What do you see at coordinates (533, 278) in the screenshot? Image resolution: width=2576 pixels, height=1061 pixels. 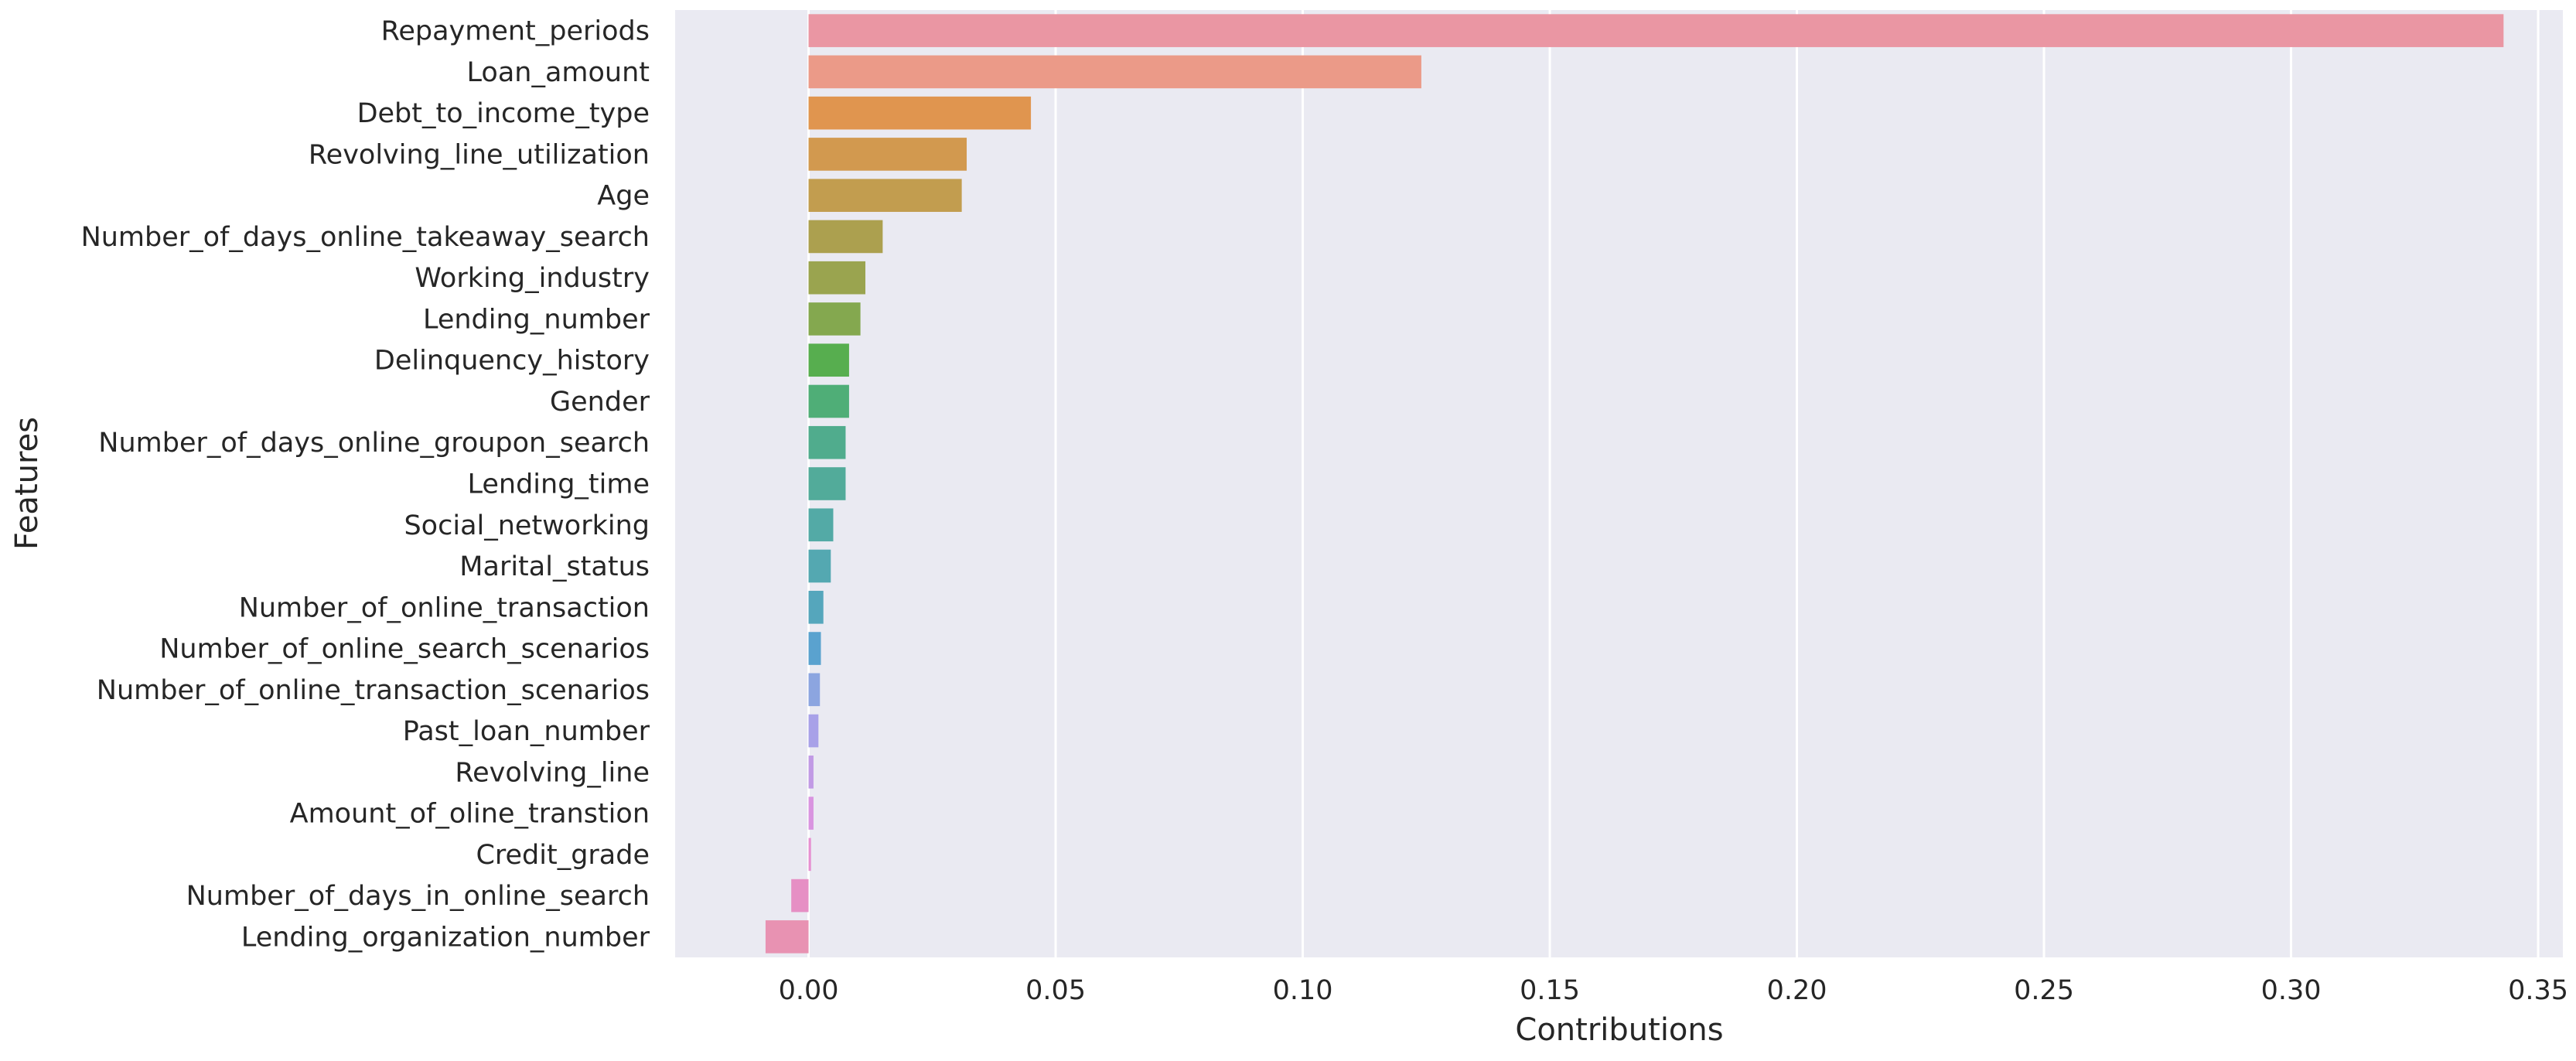 I see `y-tick-label: Working_industry` at bounding box center [533, 278].